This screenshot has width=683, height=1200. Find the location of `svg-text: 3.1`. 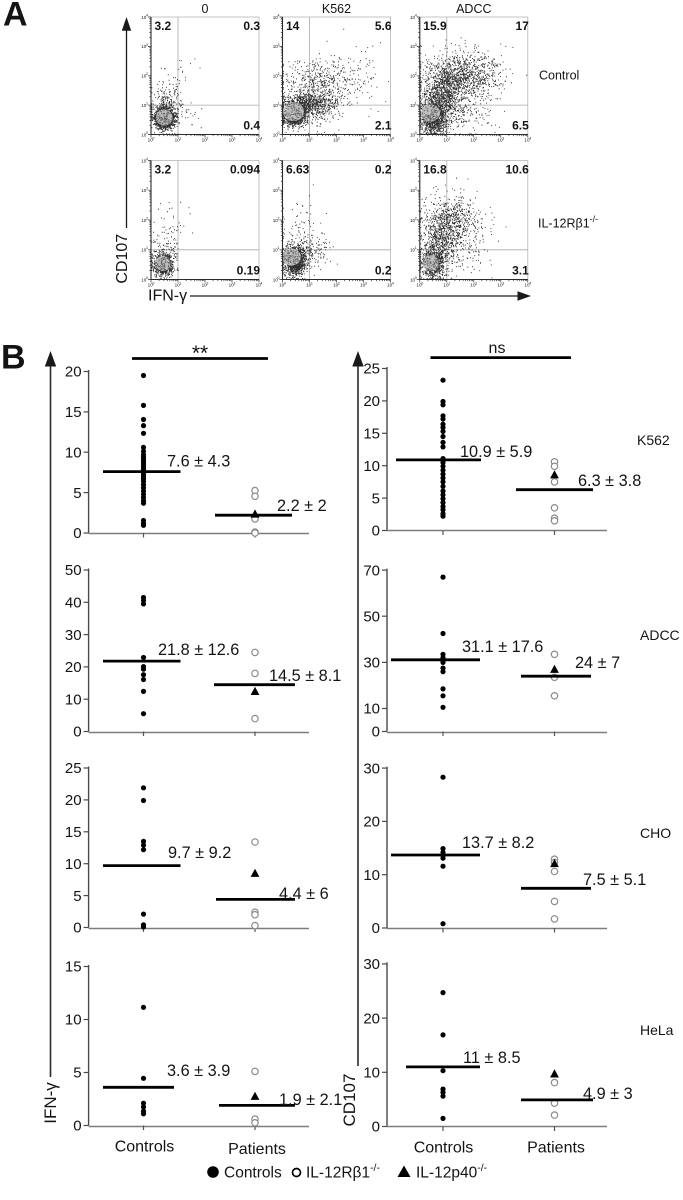

svg-text: 3.1 is located at coordinates (520, 271).